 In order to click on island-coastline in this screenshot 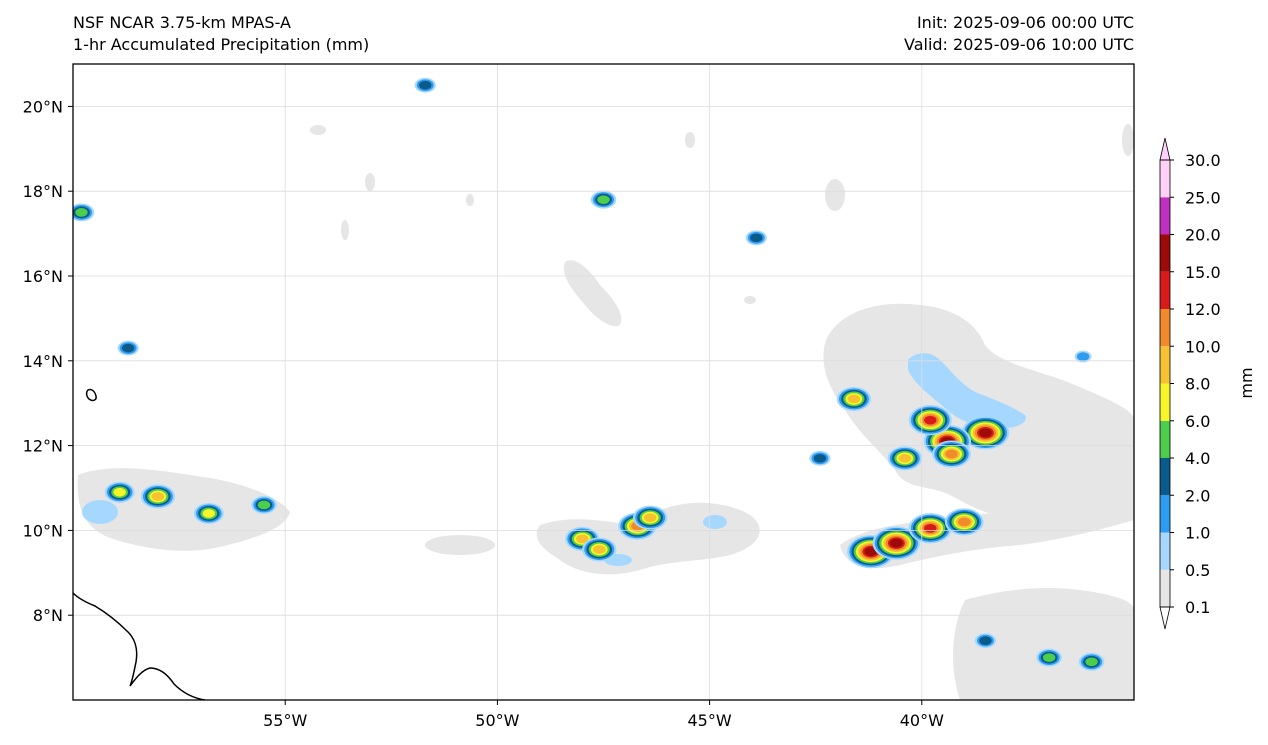, I will do `click(91, 395)`.